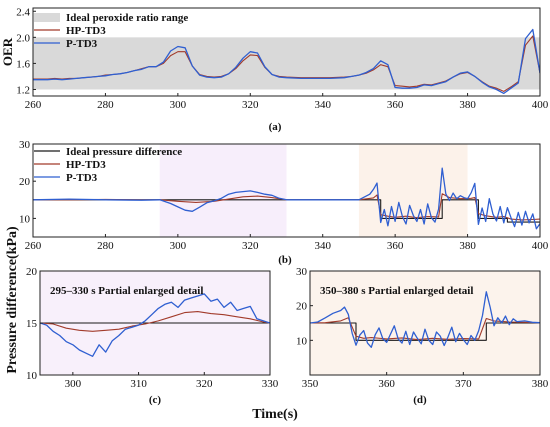 The image size is (550, 427). What do you see at coordinates (124, 152) in the screenshot?
I see `legend-label: Ideal pressure difference` at bounding box center [124, 152].